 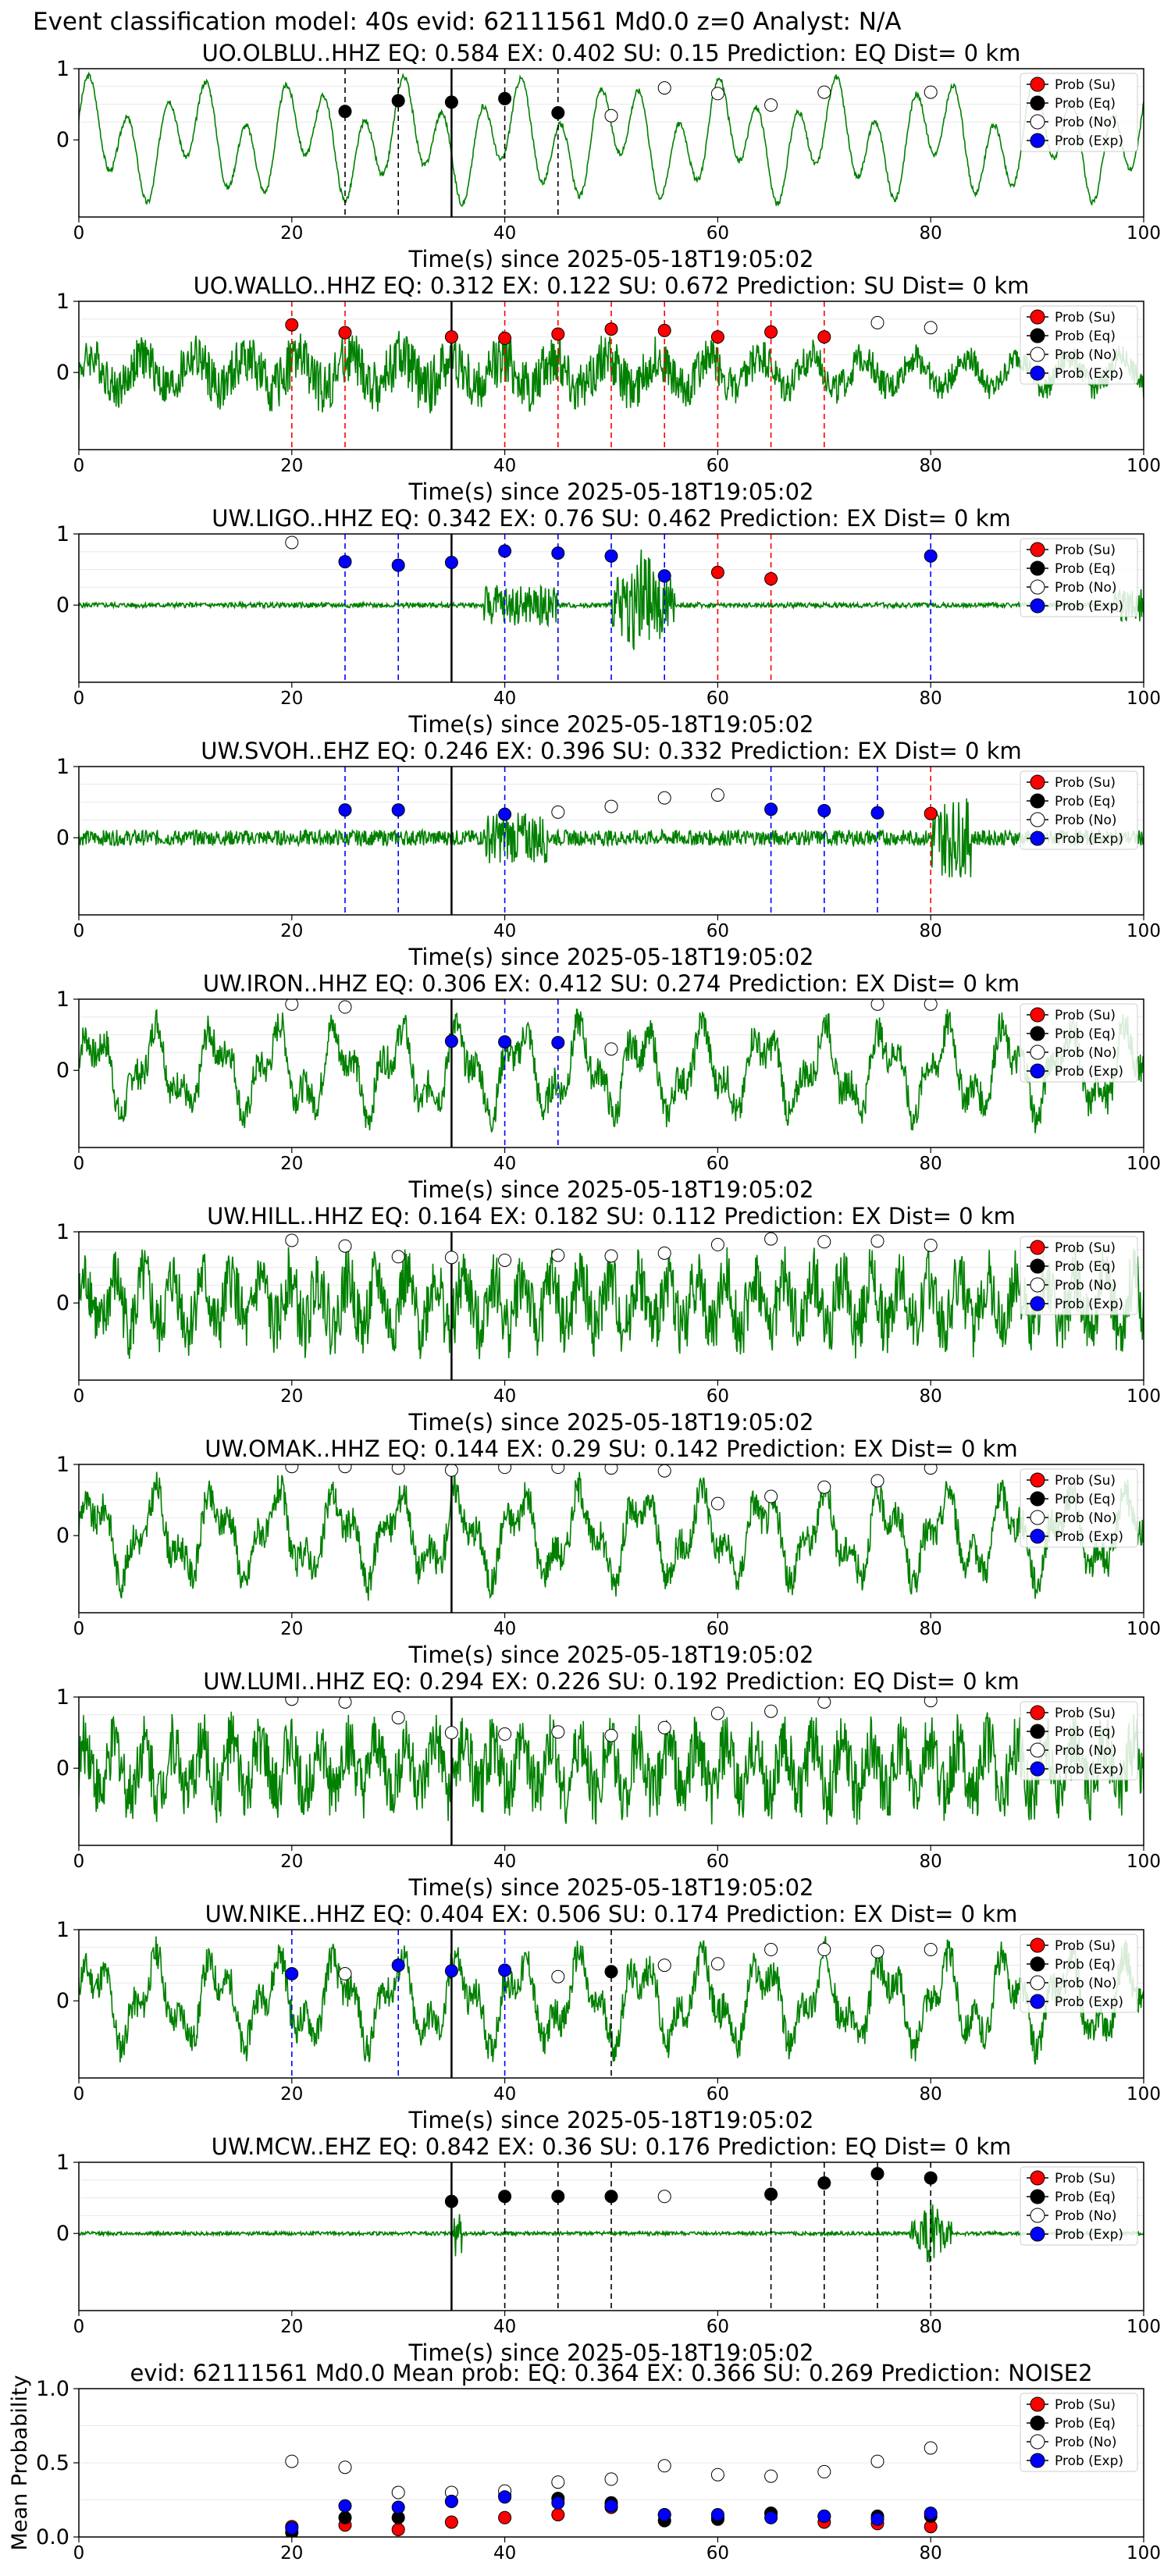 I want to click on mean-point-su, so click(x=398, y=2529).